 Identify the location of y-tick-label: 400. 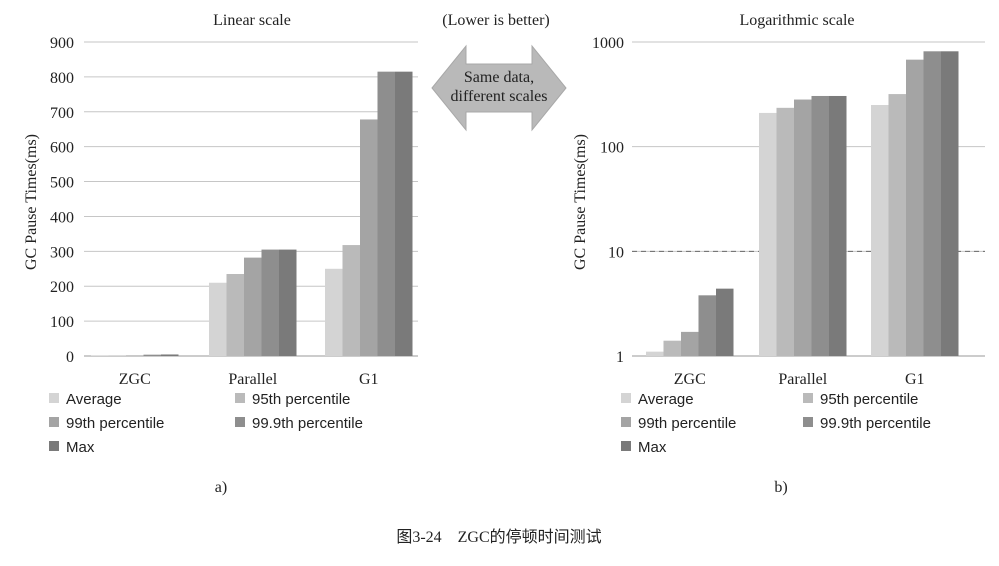
(62, 217).